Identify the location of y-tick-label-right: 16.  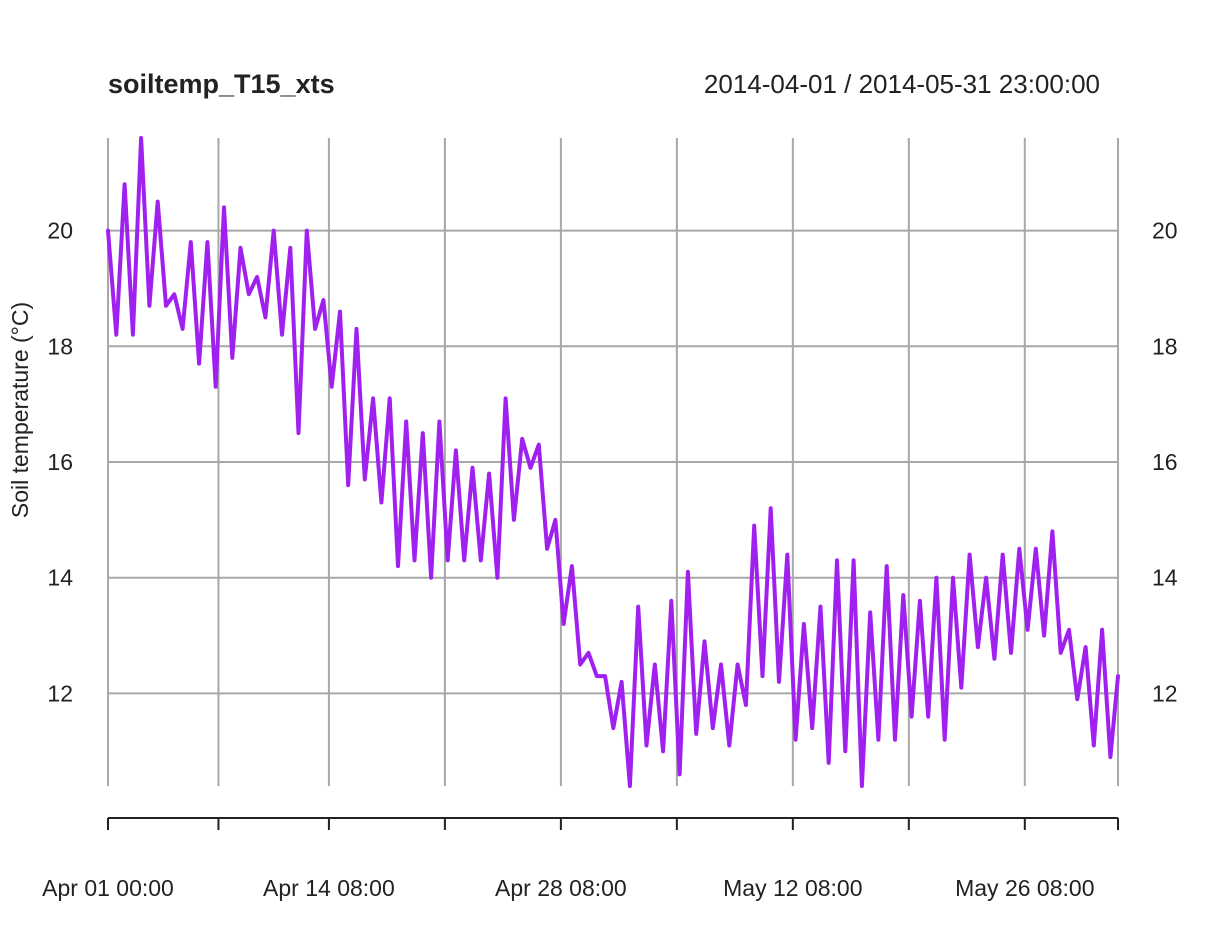
(1165, 462).